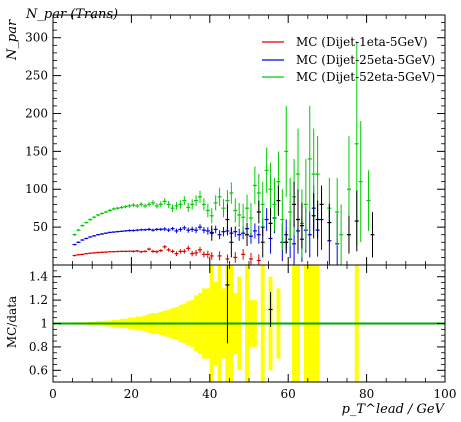 The image size is (461, 422). What do you see at coordinates (38, 300) in the screenshot?
I see `ratio-y-tick-label: 1.2` at bounding box center [38, 300].